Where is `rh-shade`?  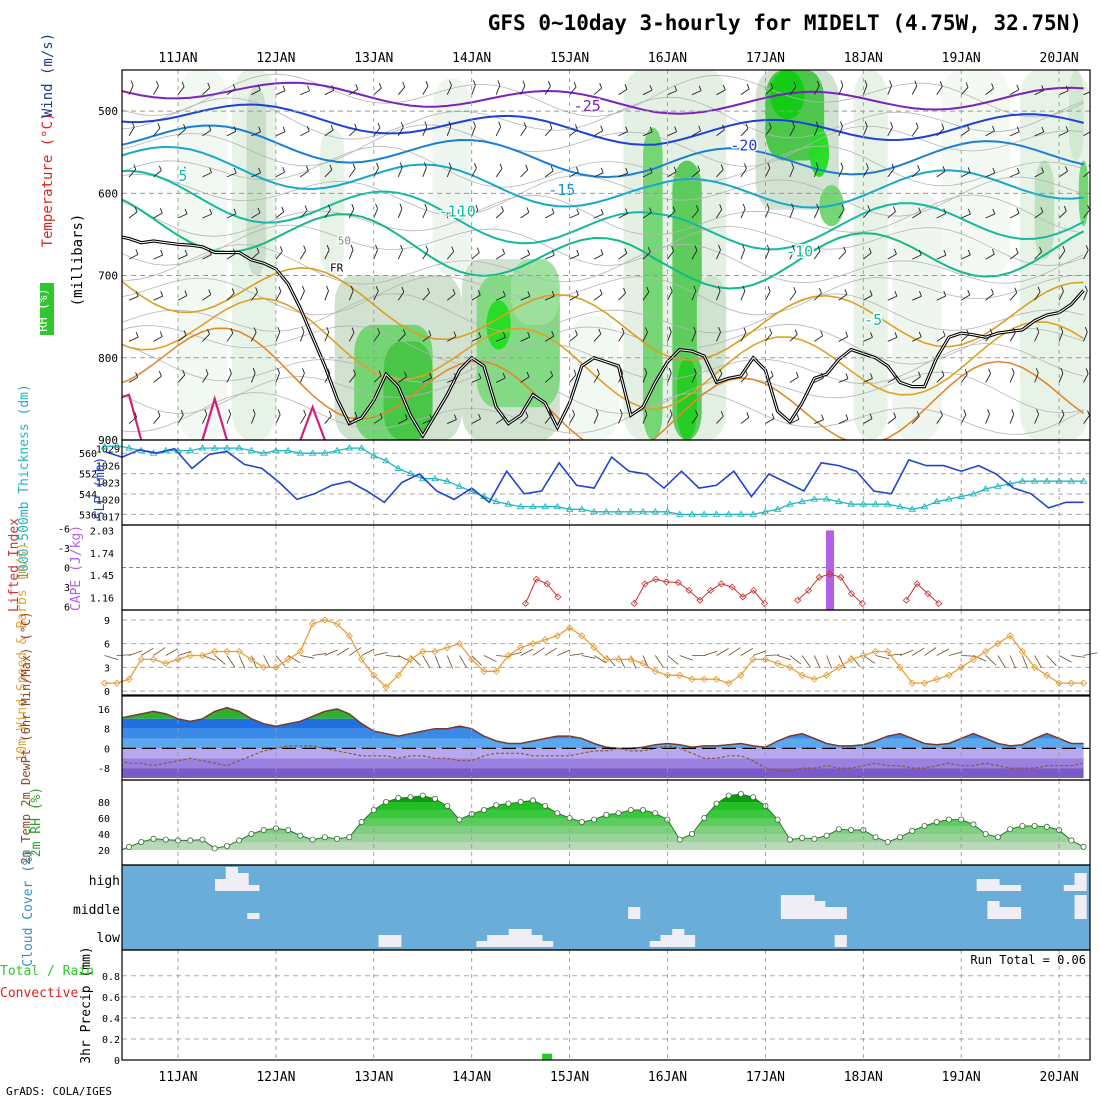 rh-shade is located at coordinates (653, 283).